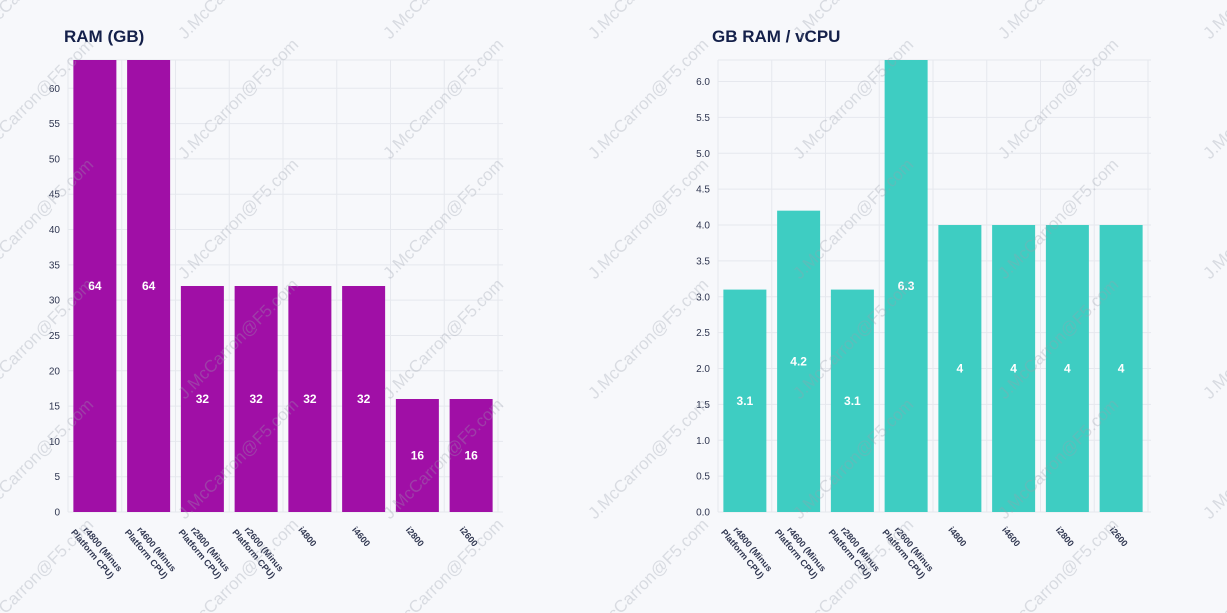 Image resolution: width=1227 pixels, height=613 pixels. What do you see at coordinates (55, 407) in the screenshot?
I see `y-tick-label: 15` at bounding box center [55, 407].